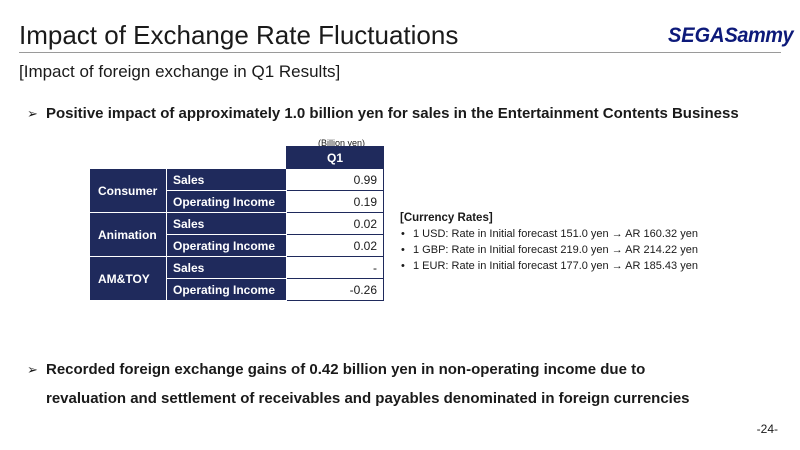 Image resolution: width=800 pixels, height=450 pixels. Describe the element at coordinates (696, 35) in the screenshot. I see `logo-sega-text: SEGA` at that location.